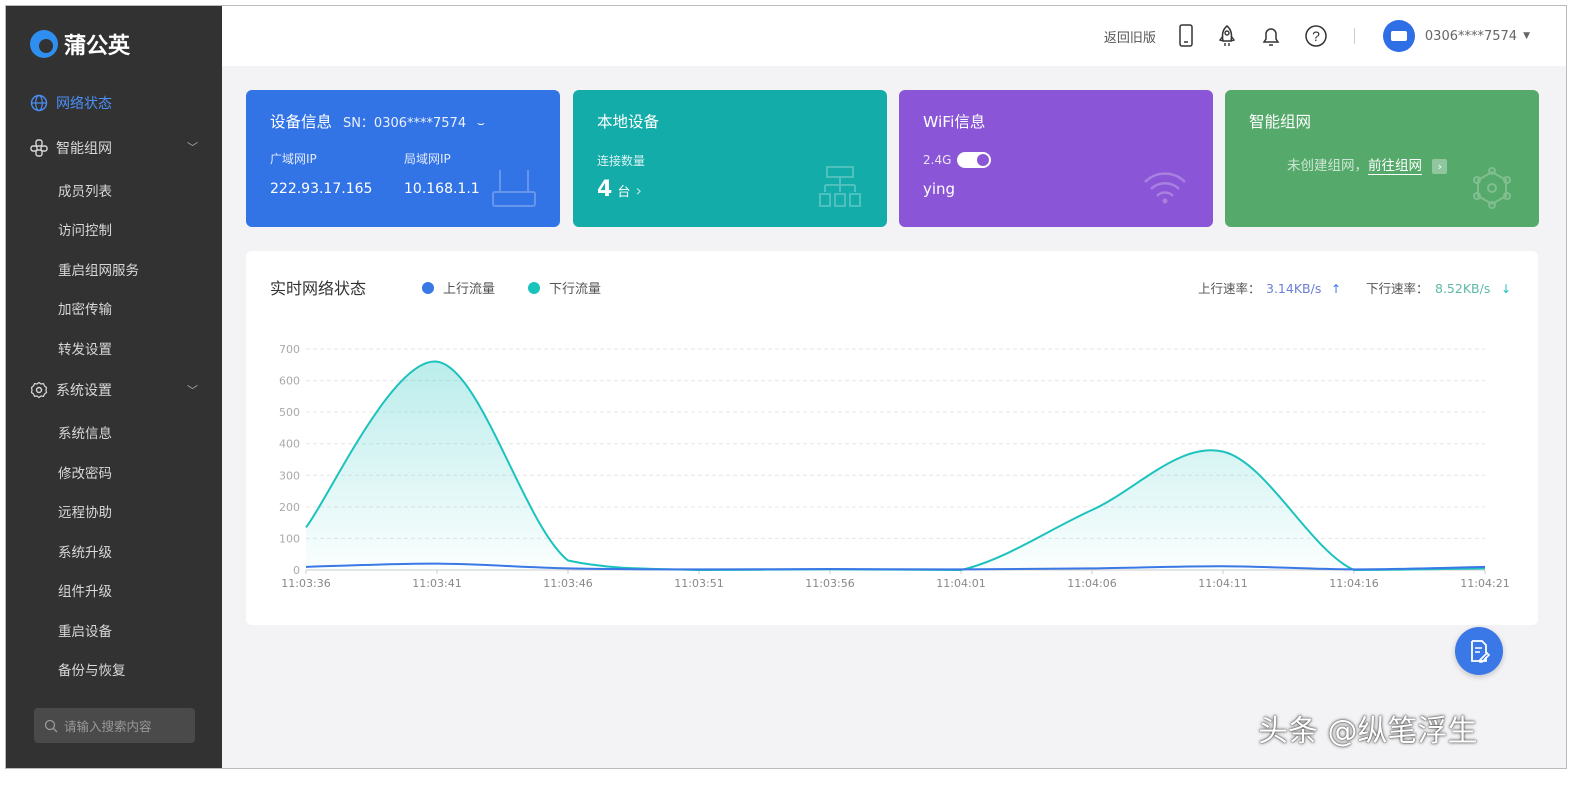 The height and width of the screenshot is (785, 1594). Describe the element at coordinates (85, 552) in the screenshot. I see `sidebar-item: 系统升级` at that location.